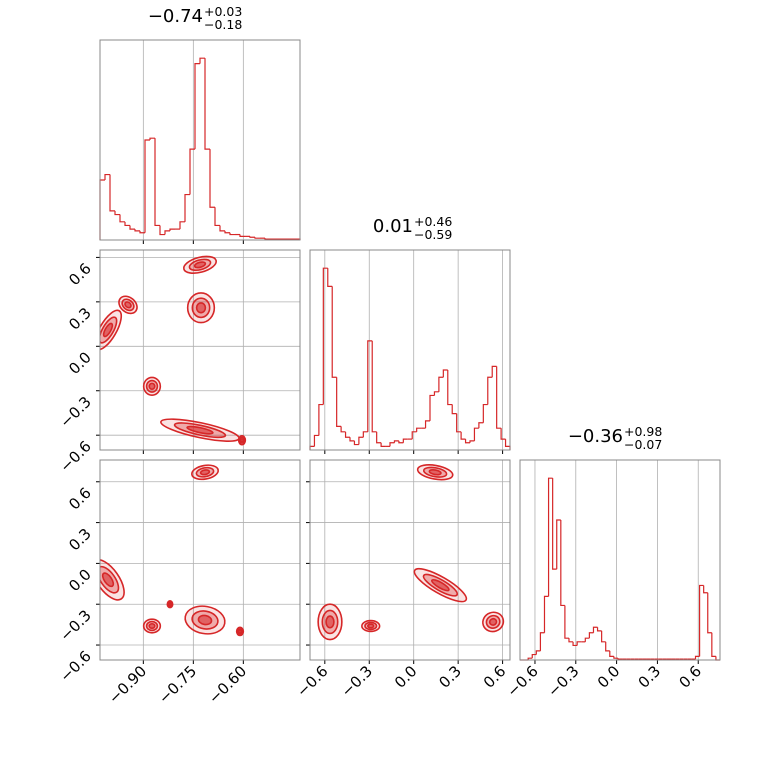 This screenshot has width=760, height=760. Describe the element at coordinates (80, 499) in the screenshot. I see `y-tick-label: 0.6` at that location.